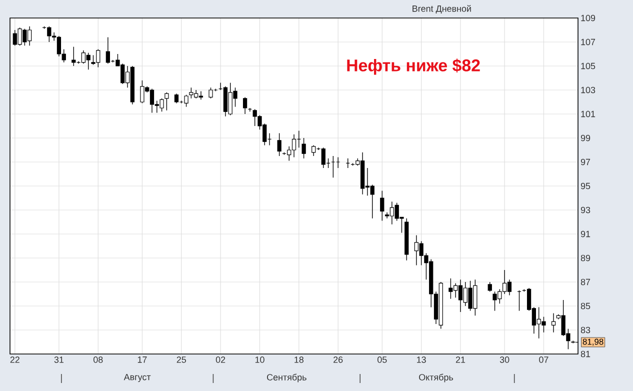  Describe the element at coordinates (588, 18) in the screenshot. I see `y-tick-label: 109` at that location.